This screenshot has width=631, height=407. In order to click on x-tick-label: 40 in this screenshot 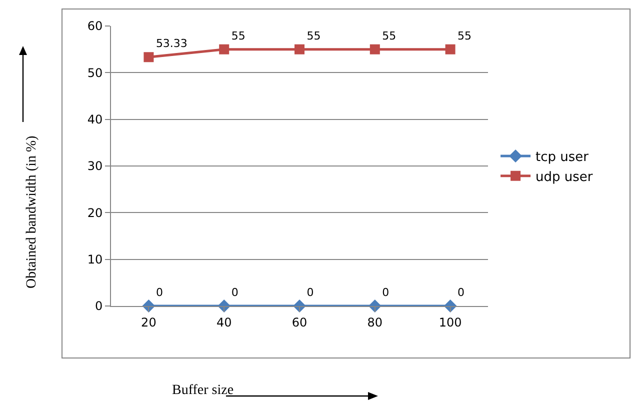, I will do `click(224, 322)`.